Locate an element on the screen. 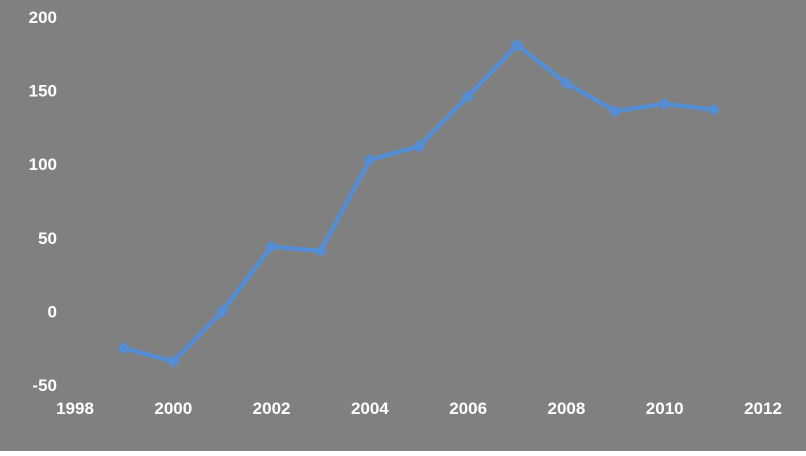 The image size is (806, 456). x-axis-tick-label: 2004 is located at coordinates (370, 408).